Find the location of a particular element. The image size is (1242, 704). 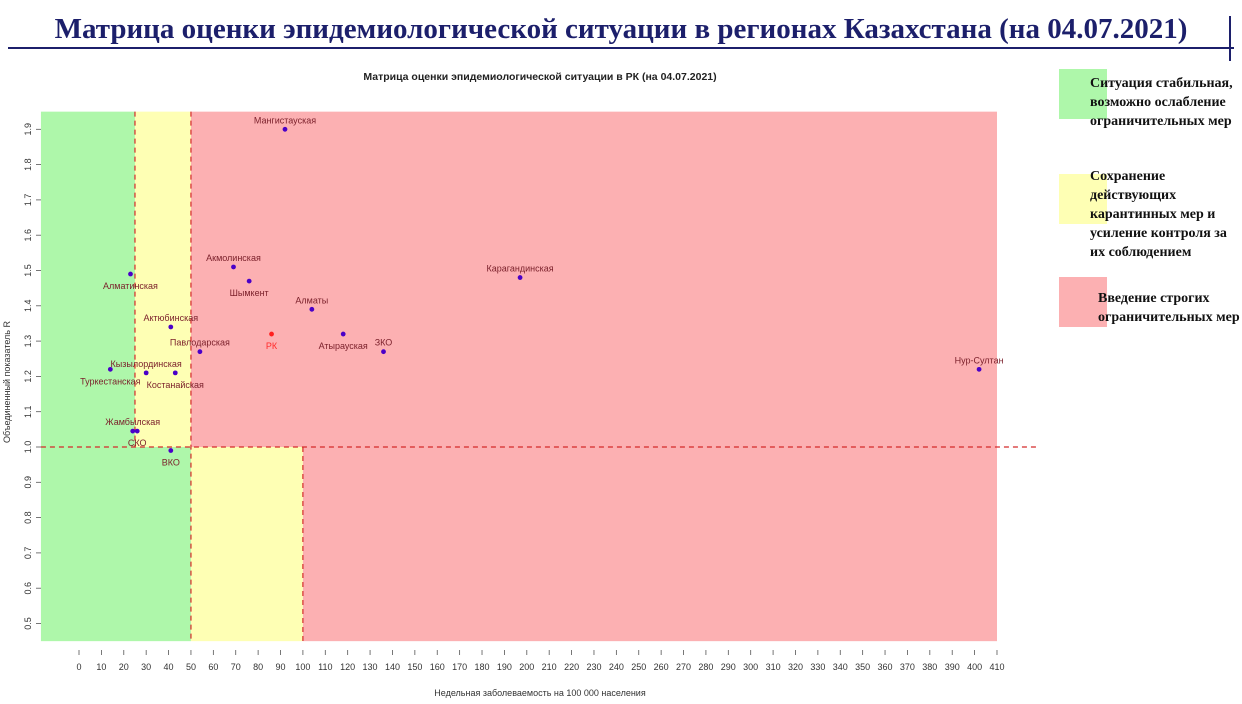

title-underline is located at coordinates (621, 48).